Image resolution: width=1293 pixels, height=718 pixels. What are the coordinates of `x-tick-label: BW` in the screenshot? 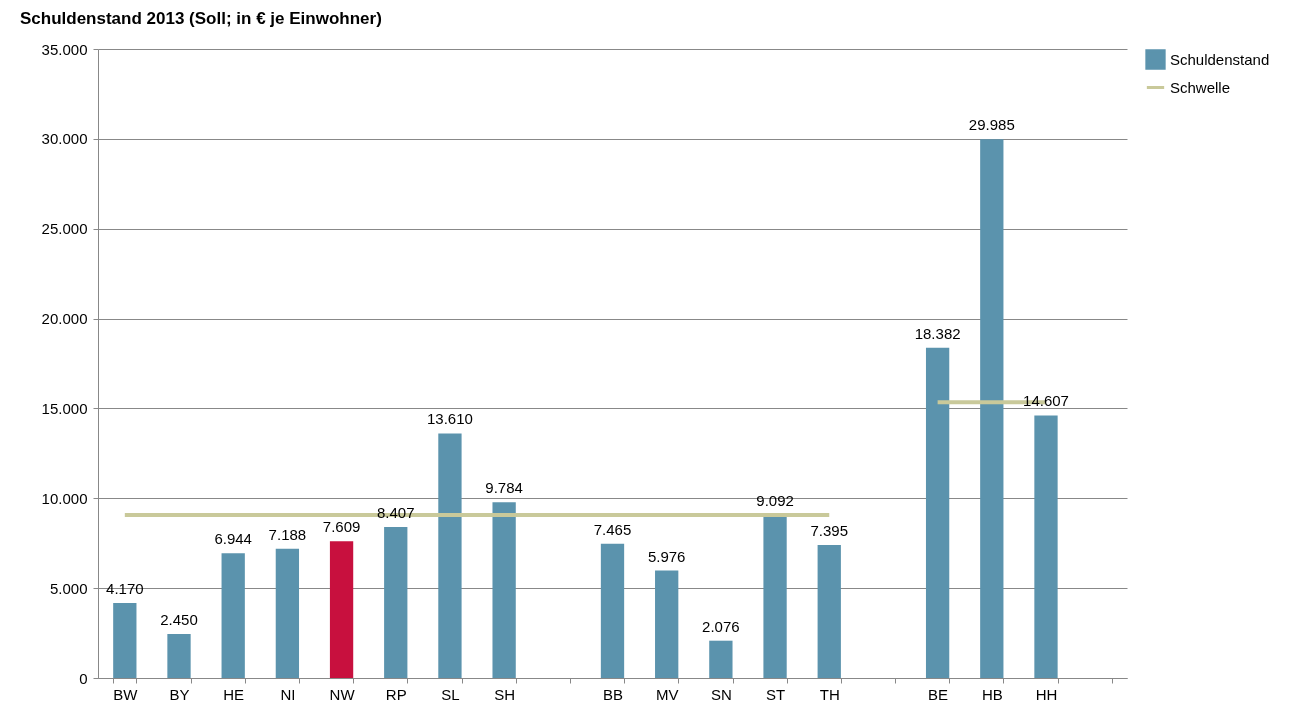 It's located at (126, 694).